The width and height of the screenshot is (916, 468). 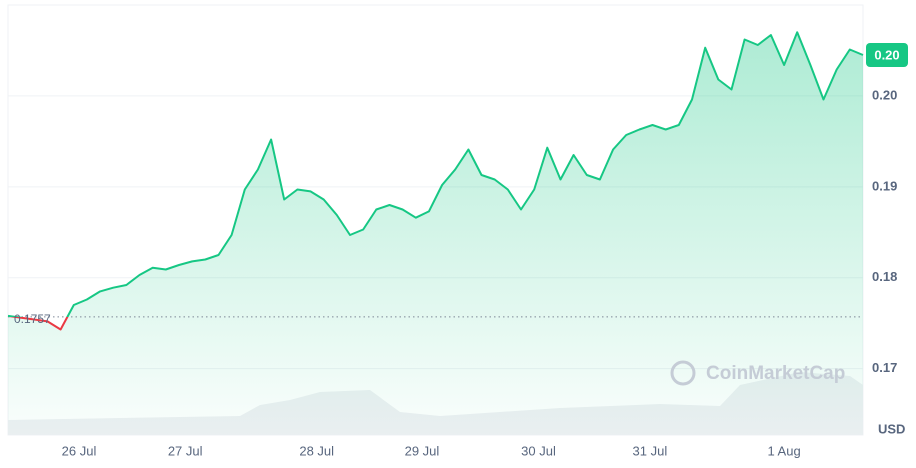 I want to click on currency-label: USD, so click(x=891, y=428).